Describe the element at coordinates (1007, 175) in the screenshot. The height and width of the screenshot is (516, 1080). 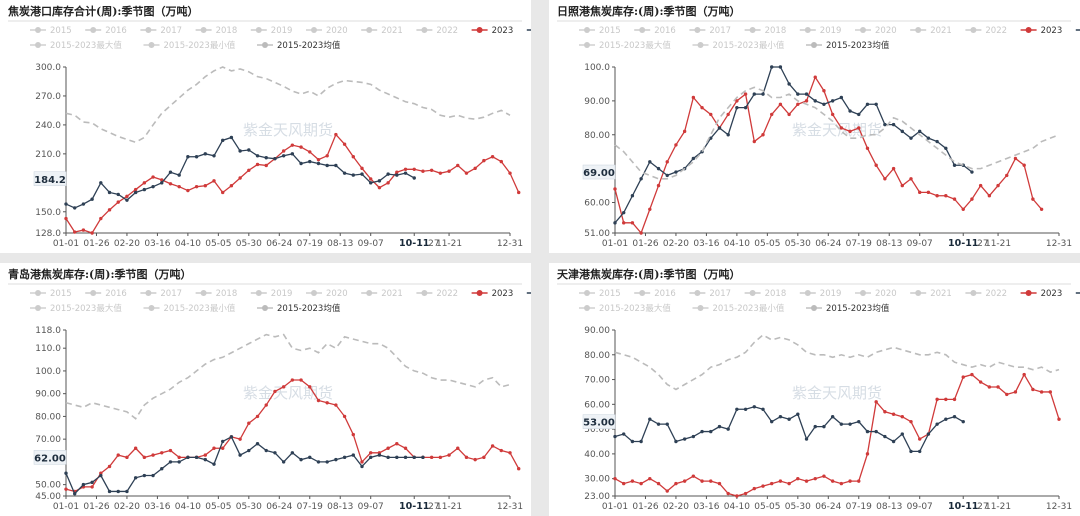
I see `data-point-2023` at that location.